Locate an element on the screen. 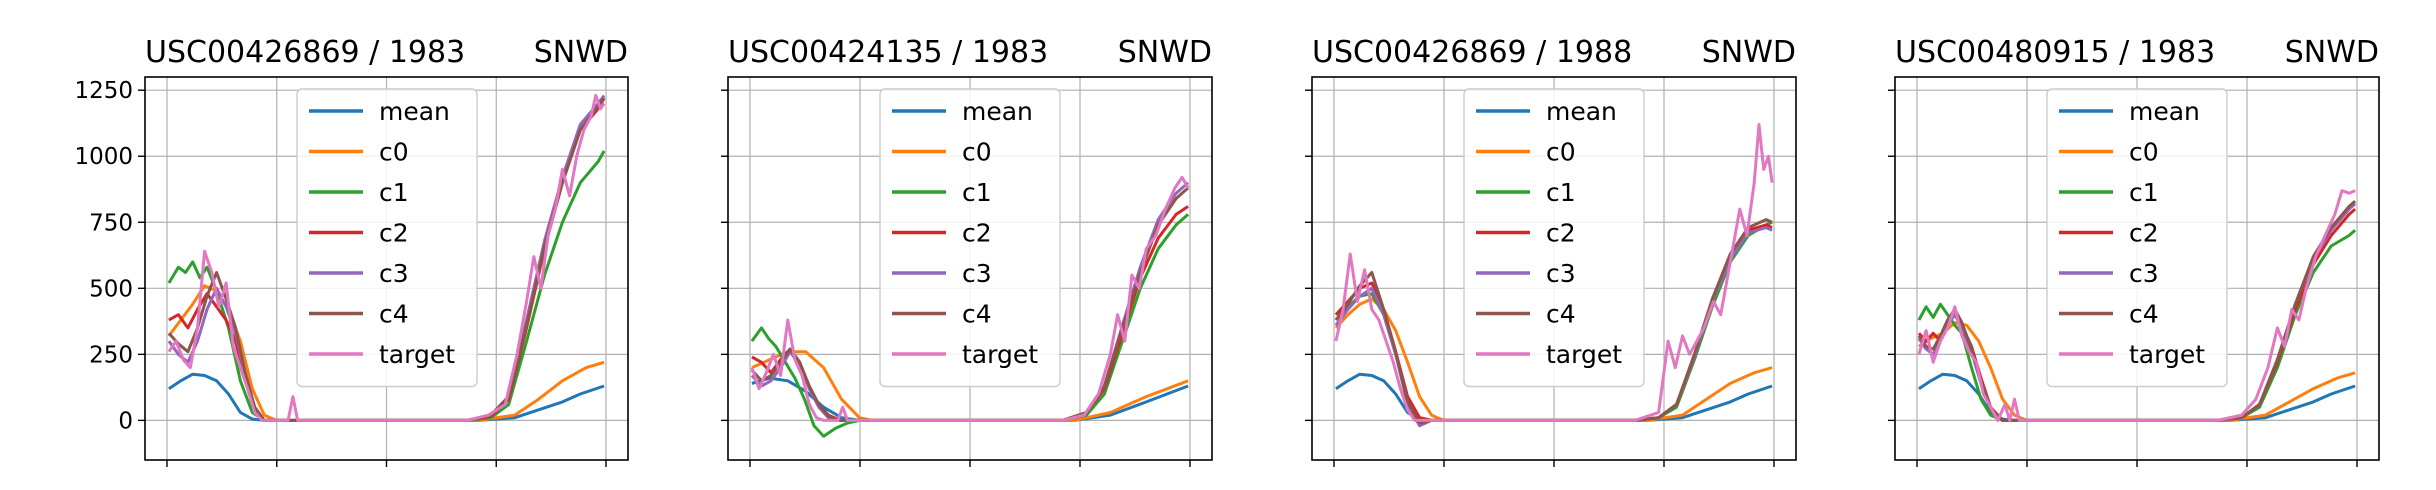 This screenshot has width=2436, height=490. chart-title: USC00426869 / 1983 is located at coordinates (305, 52).